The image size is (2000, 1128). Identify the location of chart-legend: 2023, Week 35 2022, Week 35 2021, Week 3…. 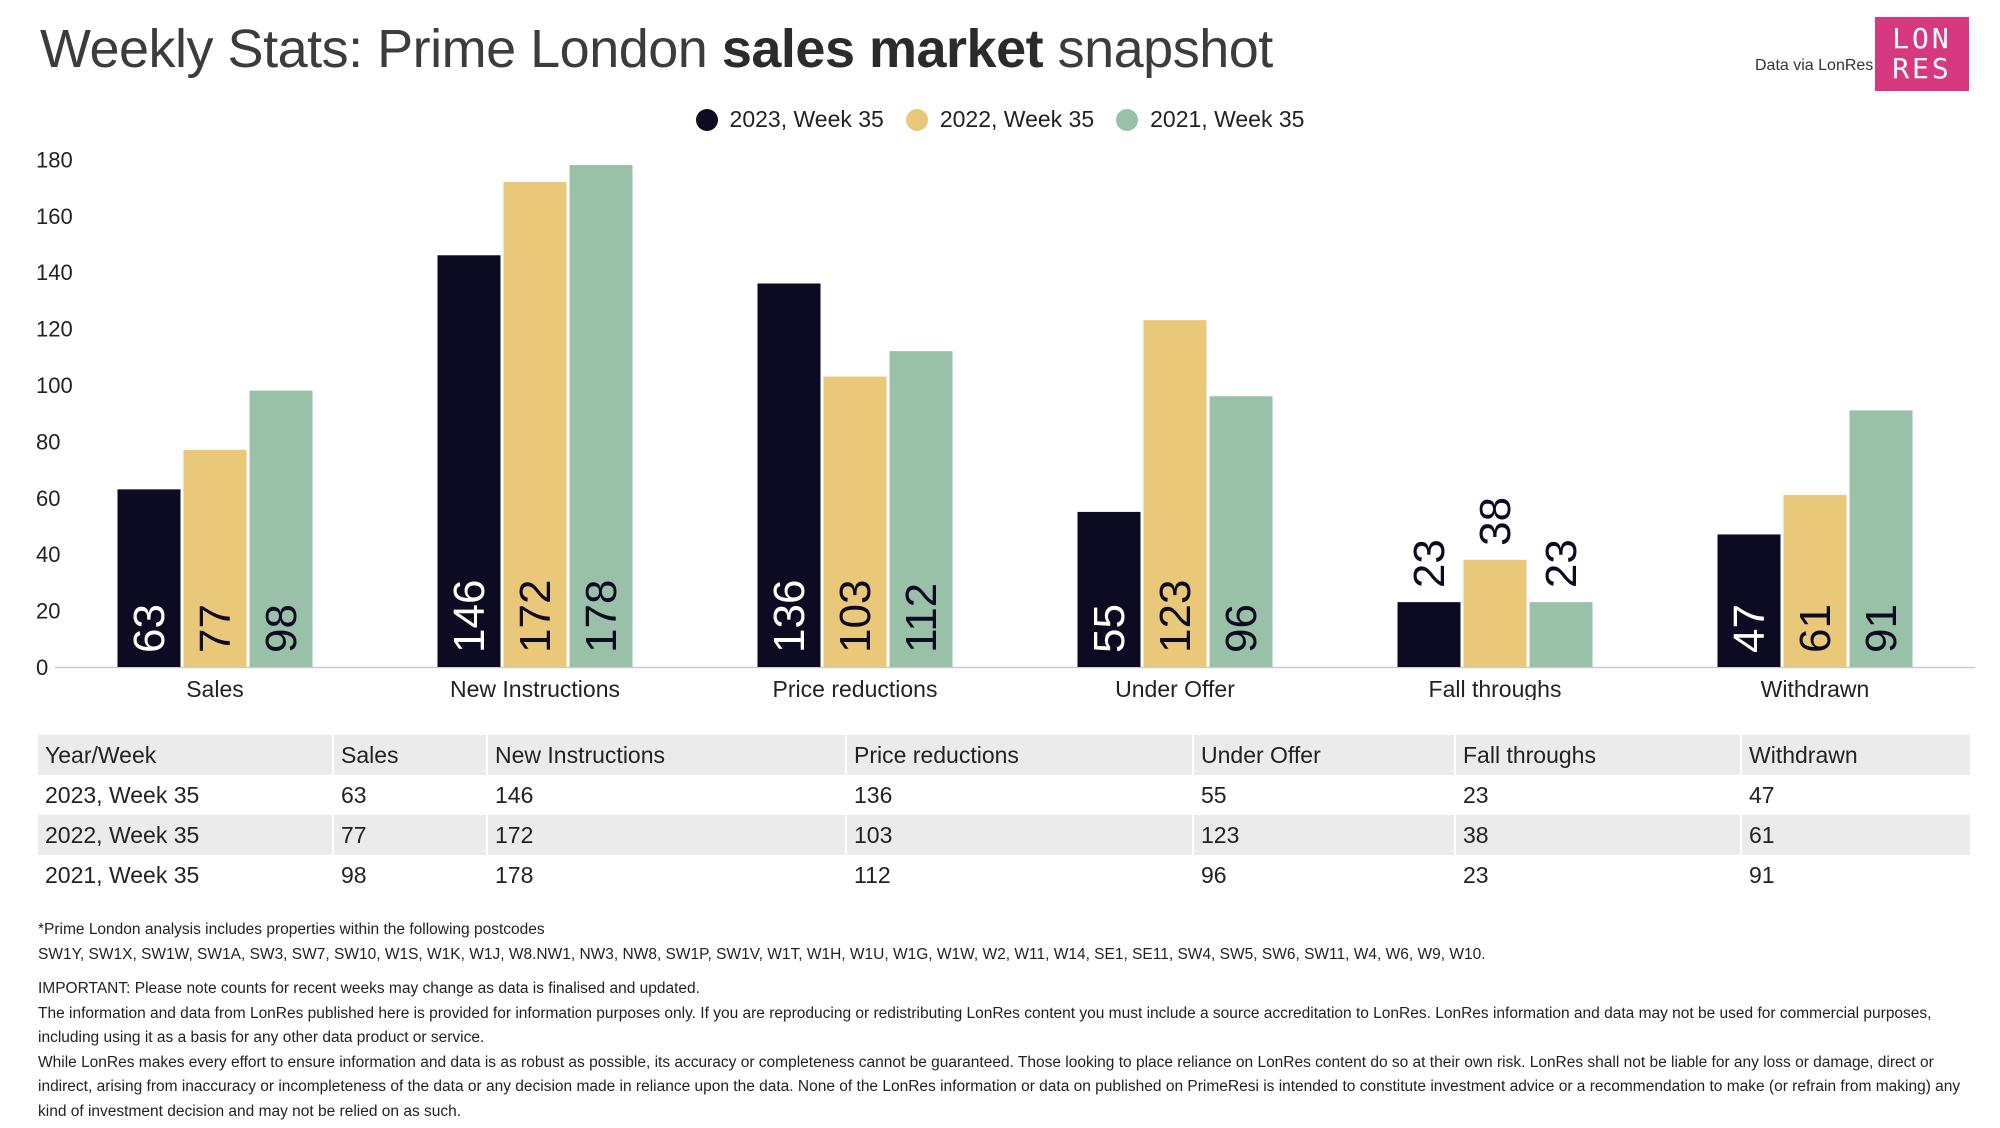
(1000, 119).